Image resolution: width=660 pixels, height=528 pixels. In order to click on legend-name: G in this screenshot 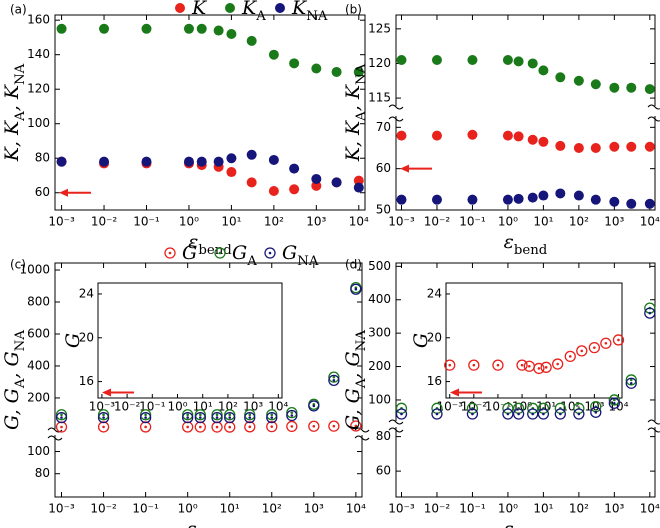, I will do `click(289, 253)`.